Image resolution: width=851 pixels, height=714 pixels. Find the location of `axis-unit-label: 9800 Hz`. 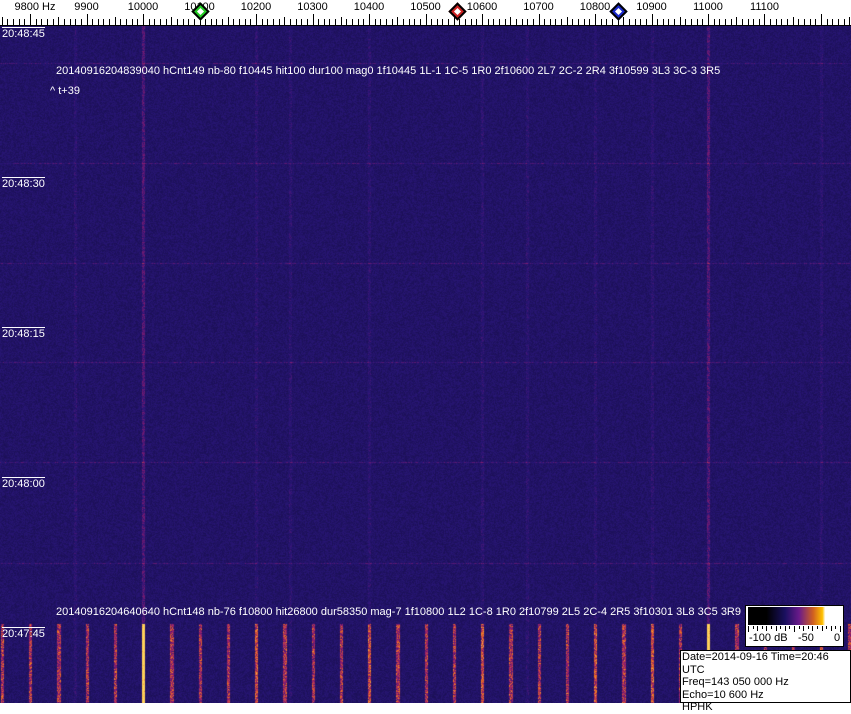

axis-unit-label: 9800 Hz is located at coordinates (35, 7).